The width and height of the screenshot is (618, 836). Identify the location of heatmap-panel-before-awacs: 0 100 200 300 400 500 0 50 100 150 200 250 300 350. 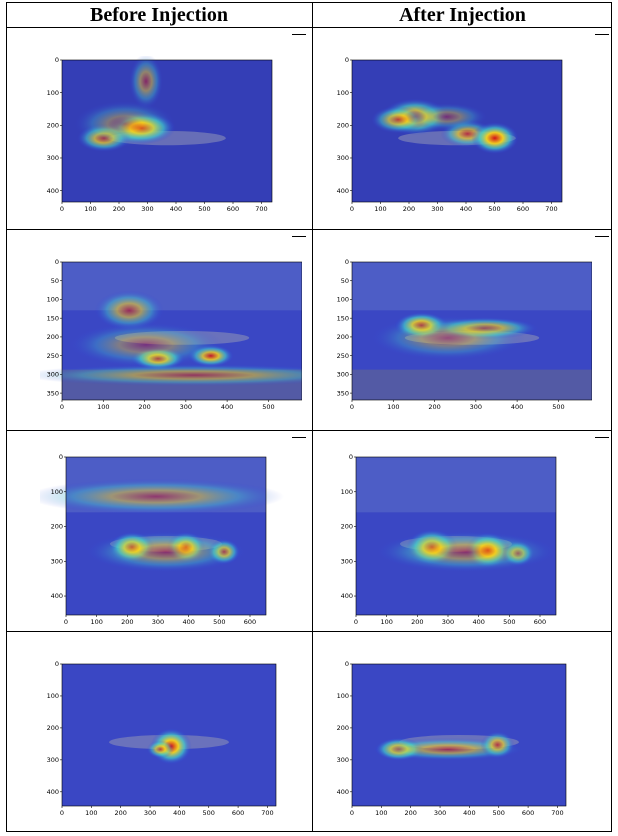
(171, 338).